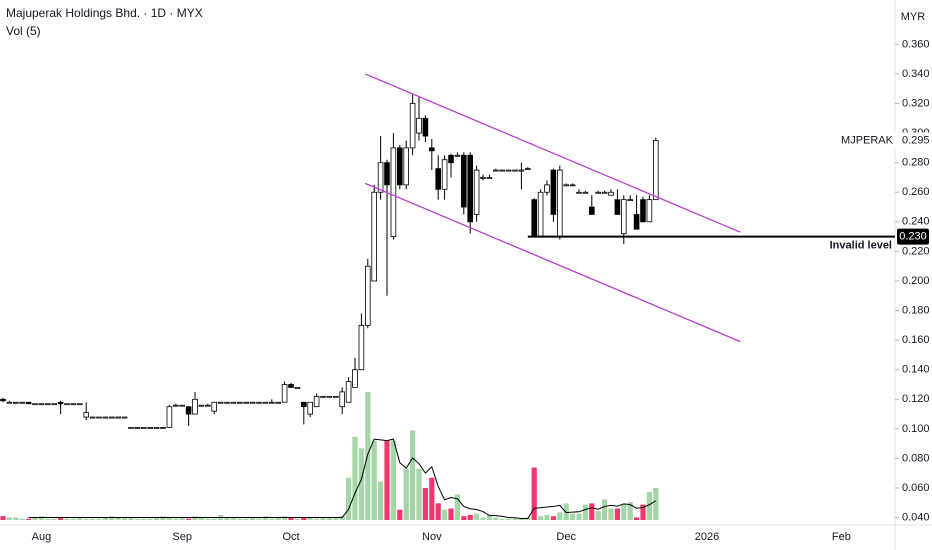 The width and height of the screenshot is (932, 550). What do you see at coordinates (916, 370) in the screenshot?
I see `y-tick-label: 0.140` at bounding box center [916, 370].